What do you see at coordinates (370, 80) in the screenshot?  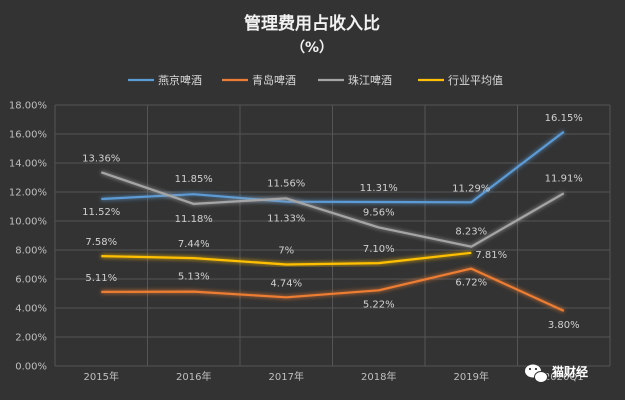 I see `legend-label: 珠江啤酒` at bounding box center [370, 80].